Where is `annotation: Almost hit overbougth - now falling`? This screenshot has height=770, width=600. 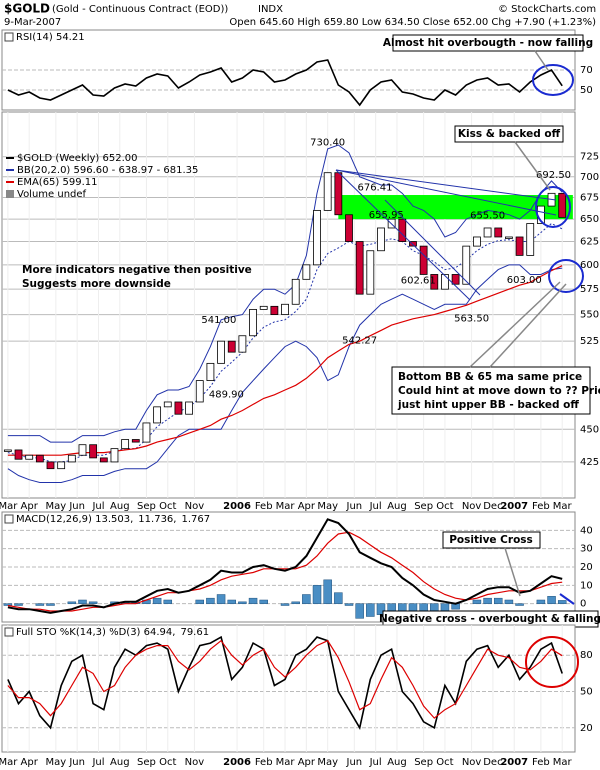 annotation: Almost hit overbougth - now falling is located at coordinates (488, 43).